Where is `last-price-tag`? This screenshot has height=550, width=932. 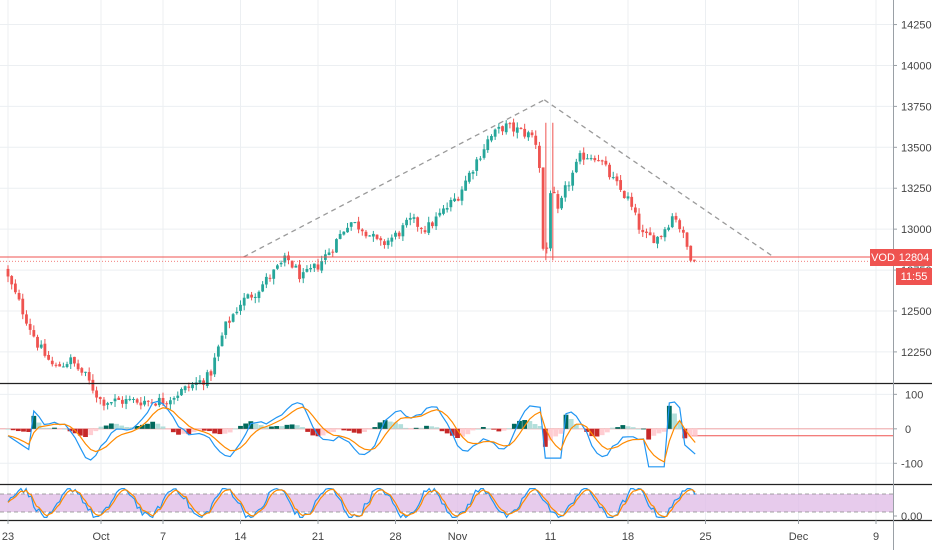
last-price-tag is located at coordinates (914, 257).